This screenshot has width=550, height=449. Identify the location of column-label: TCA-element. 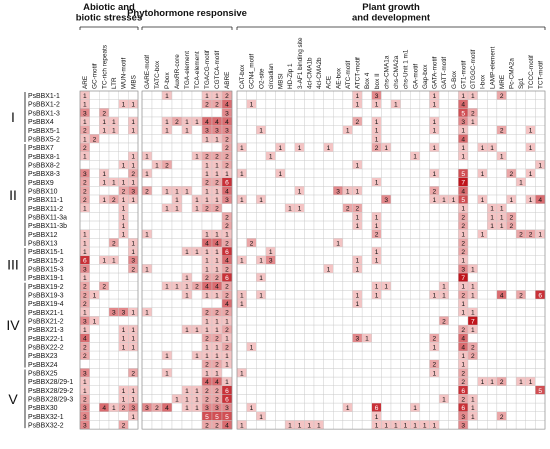
(197, 70).